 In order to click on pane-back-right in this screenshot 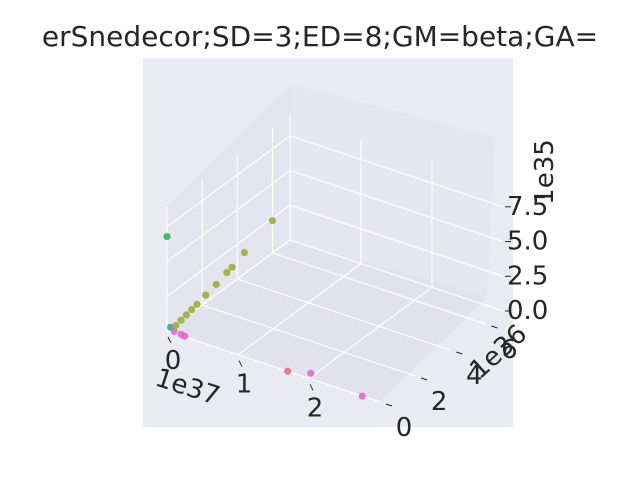, I will do `click(392, 190)`.